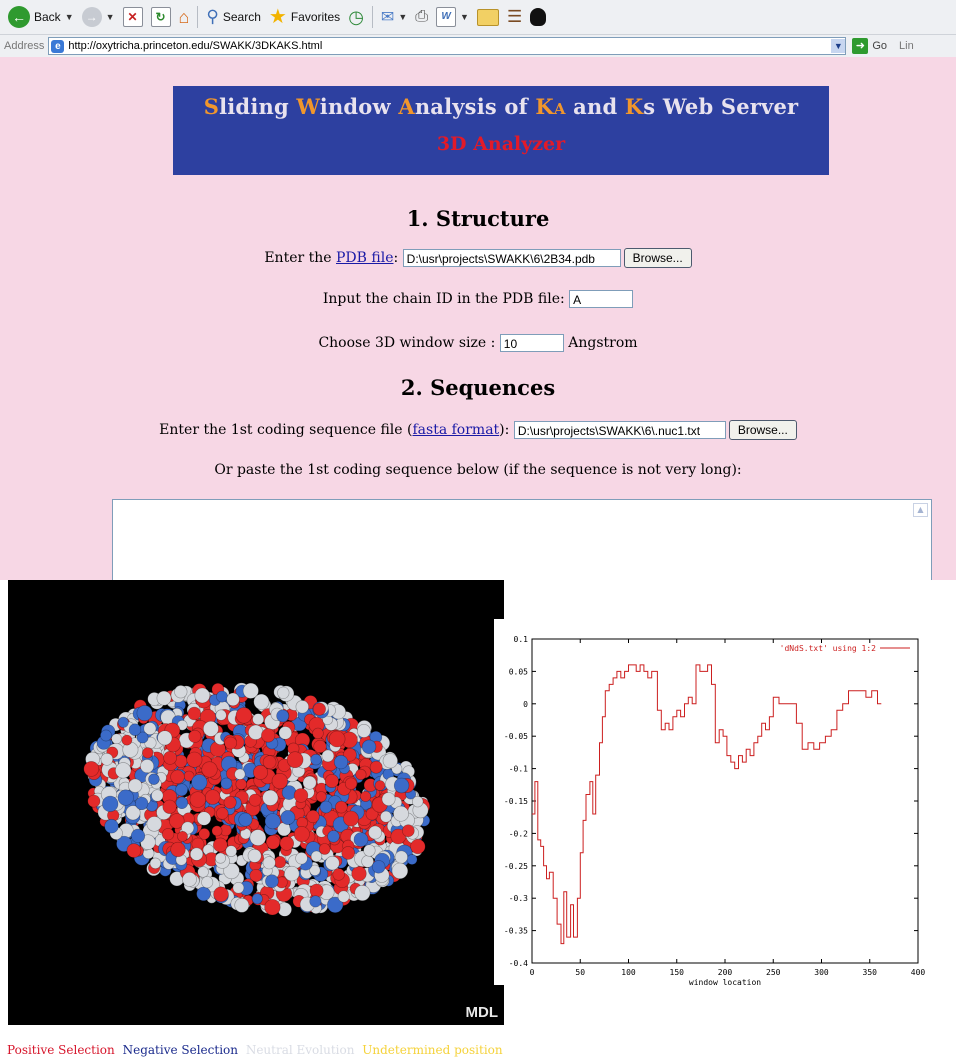  Describe the element at coordinates (516, 736) in the screenshot. I see `y-tick-label: -0.05` at that location.